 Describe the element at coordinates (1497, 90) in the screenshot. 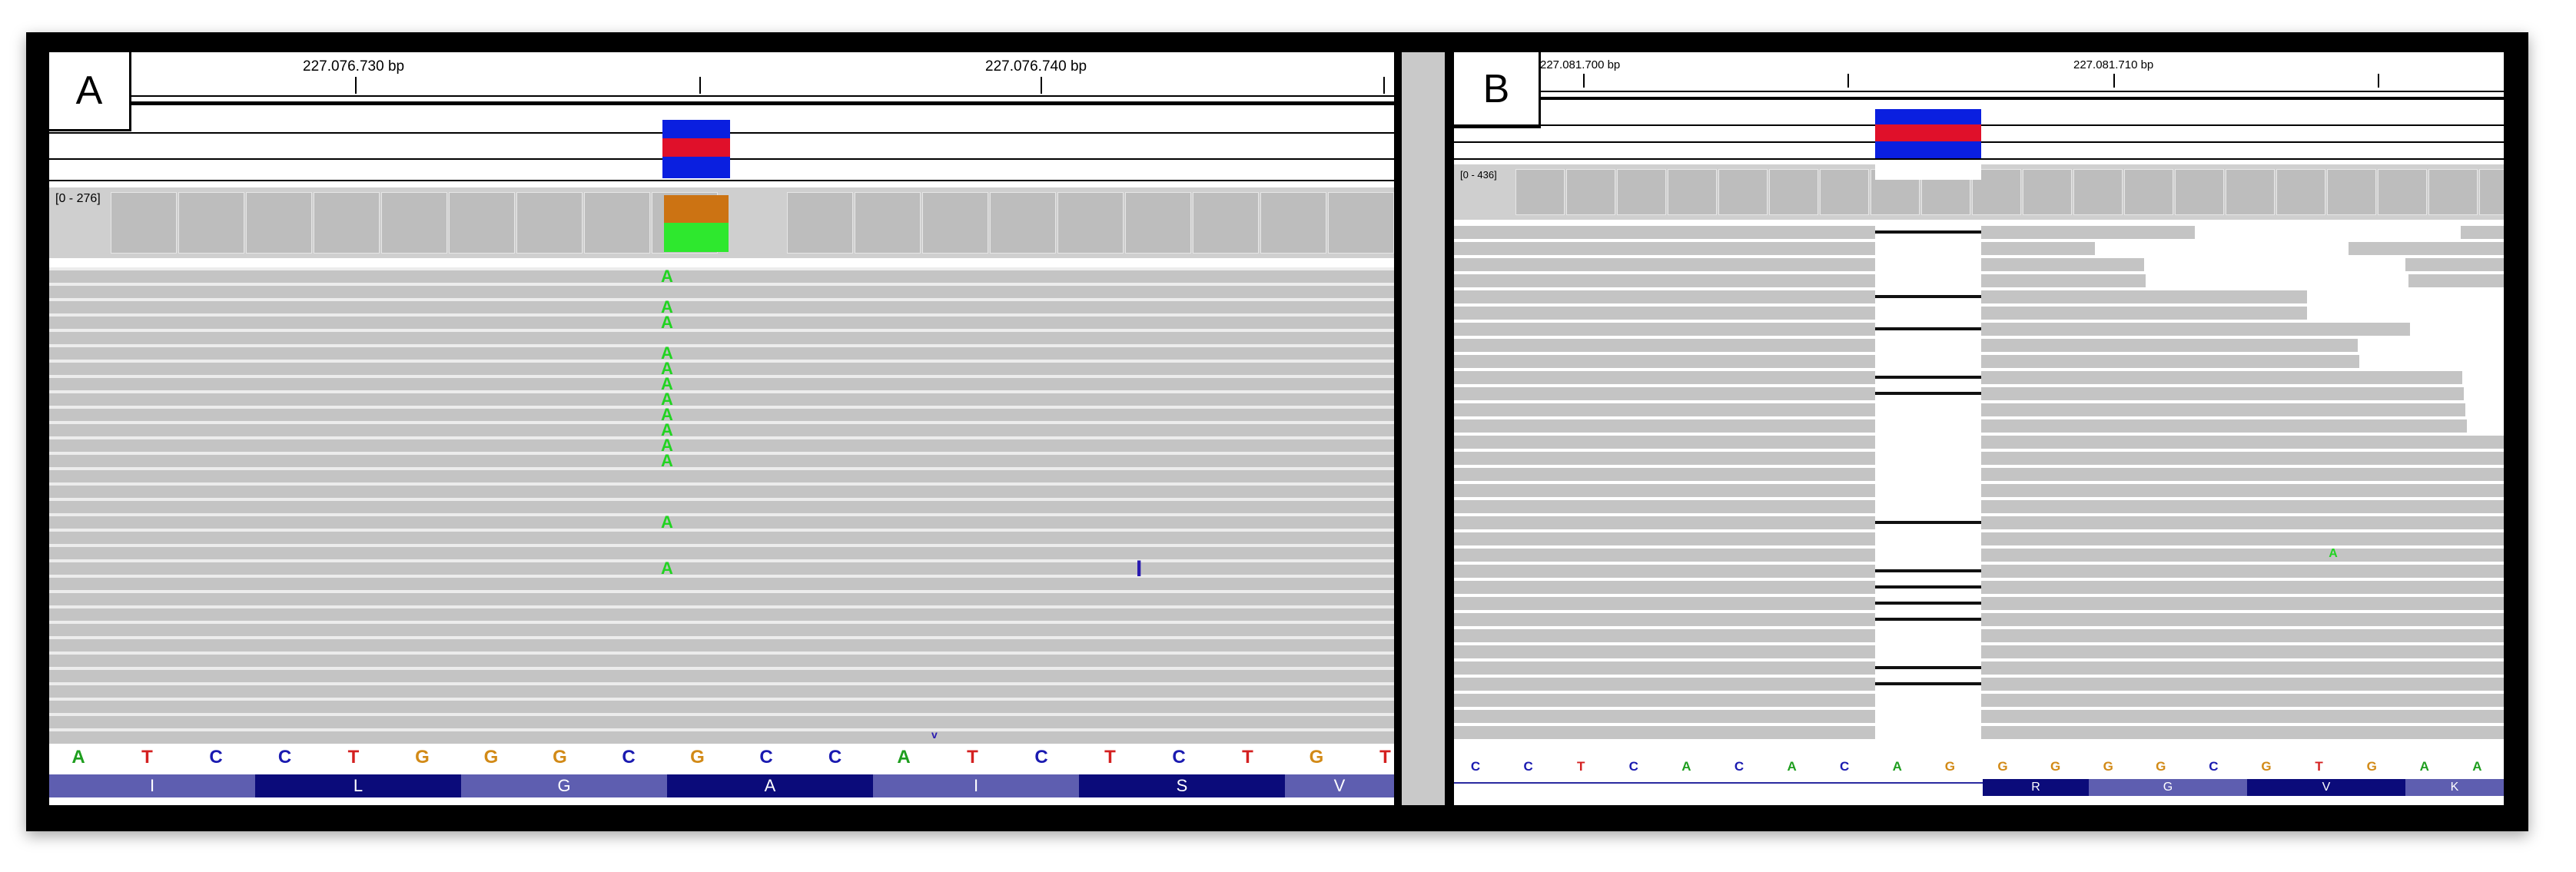

I see `panel-label-b: B` at that location.